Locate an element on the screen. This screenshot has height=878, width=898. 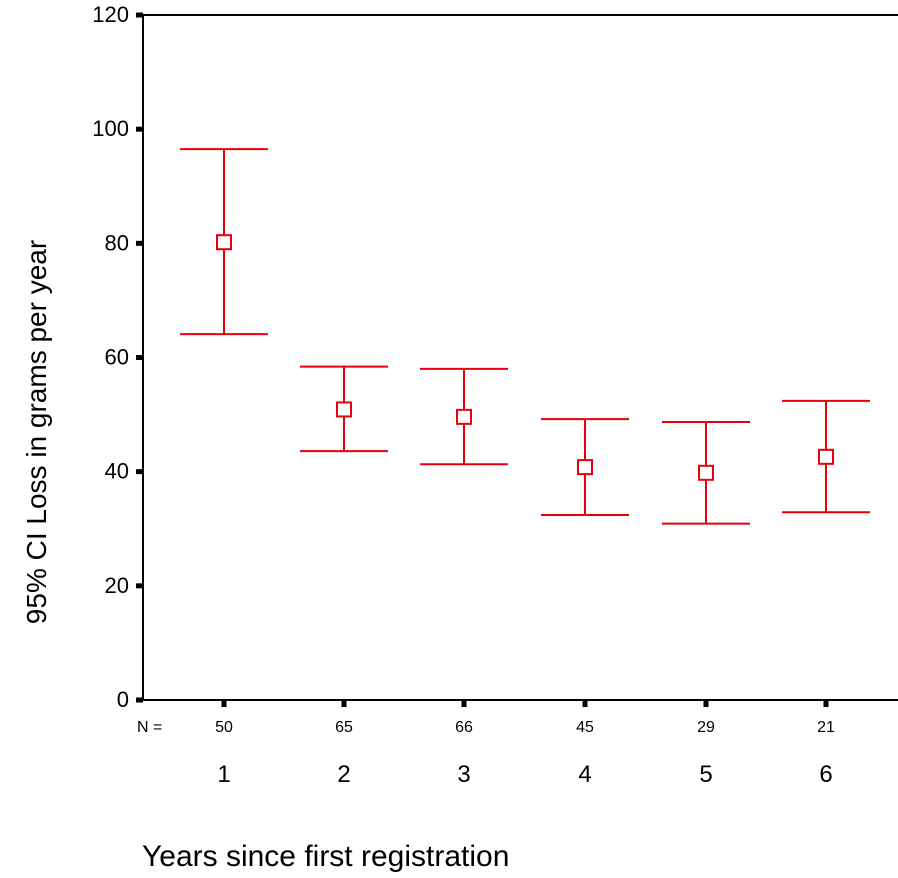
x-tick-label: 4 is located at coordinates (584, 774).